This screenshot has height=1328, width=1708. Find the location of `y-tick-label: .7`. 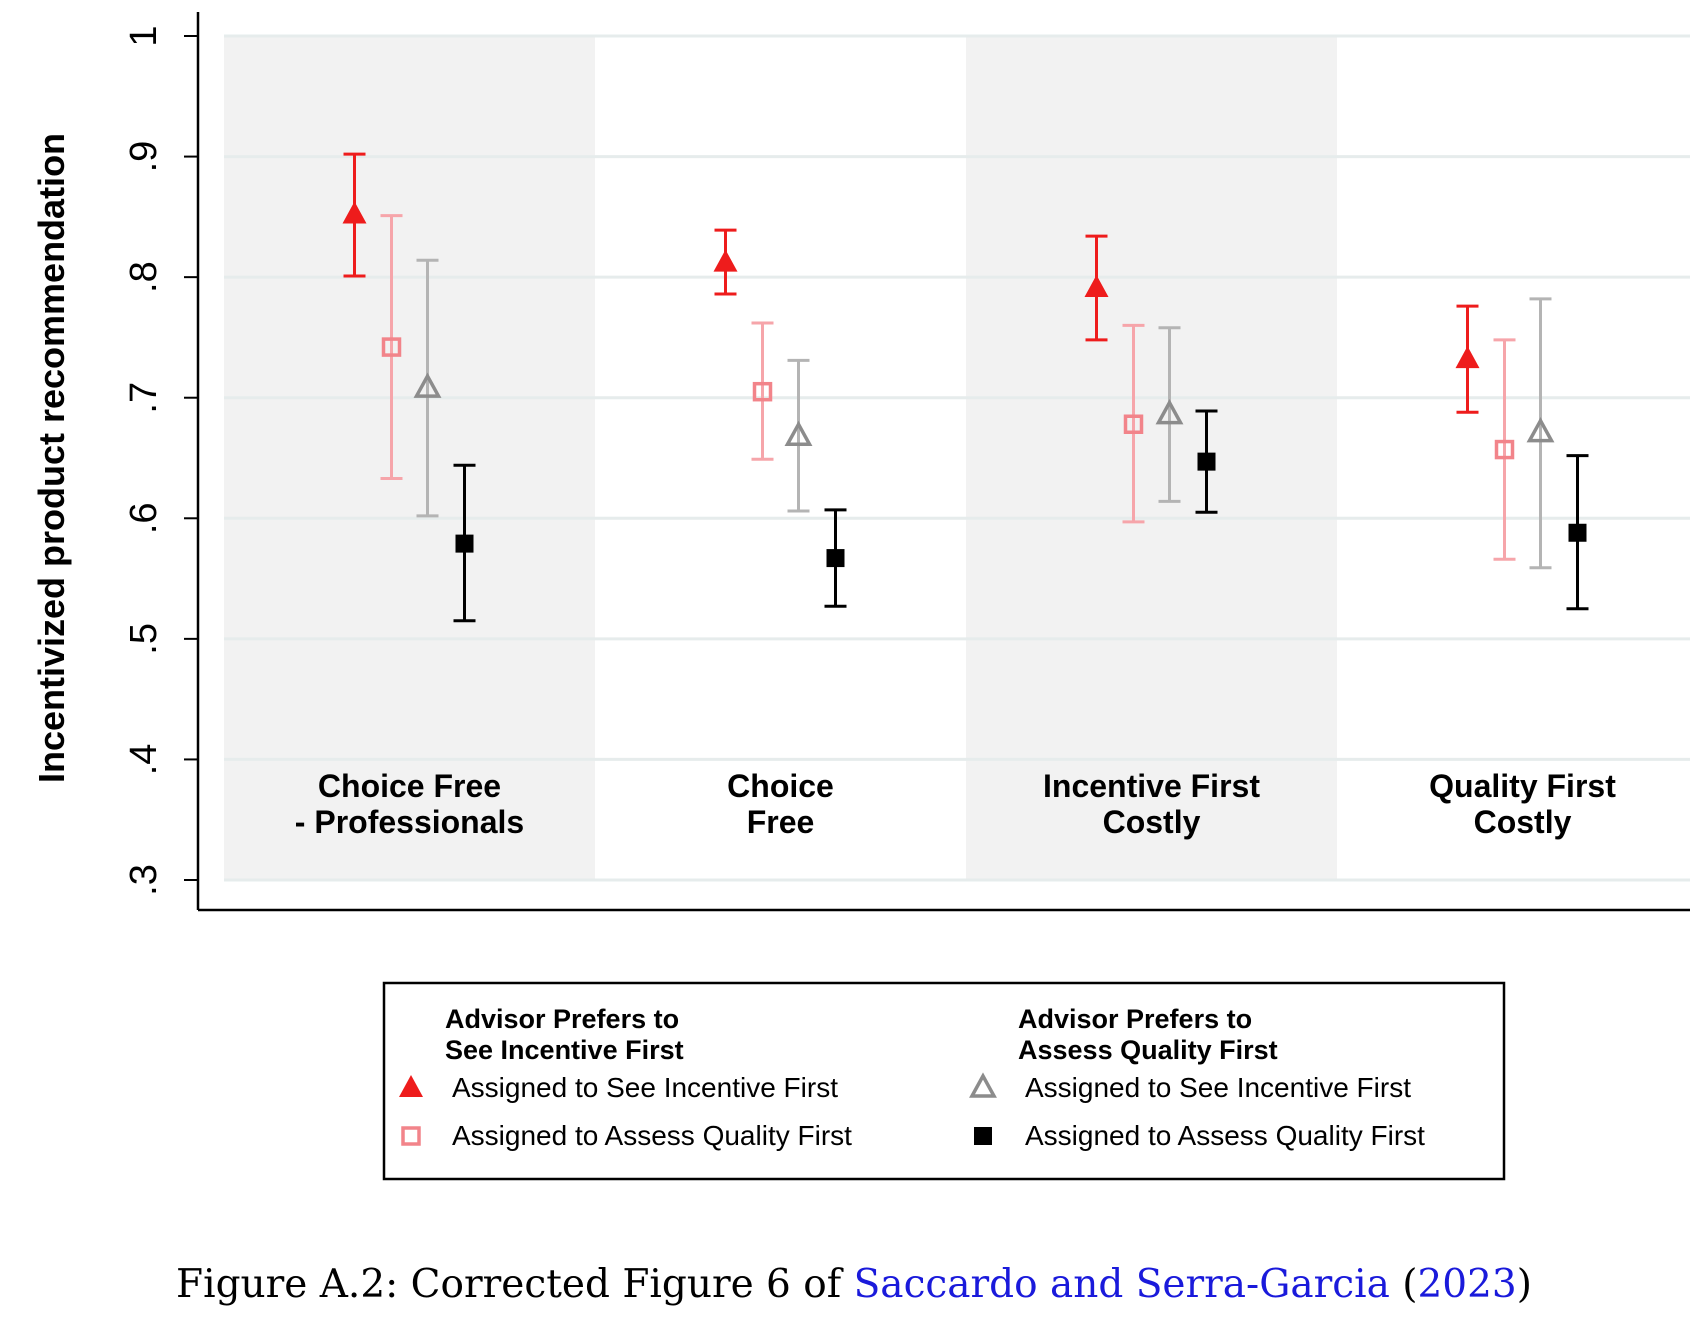

y-tick-label: .7 is located at coordinates (144, 398).